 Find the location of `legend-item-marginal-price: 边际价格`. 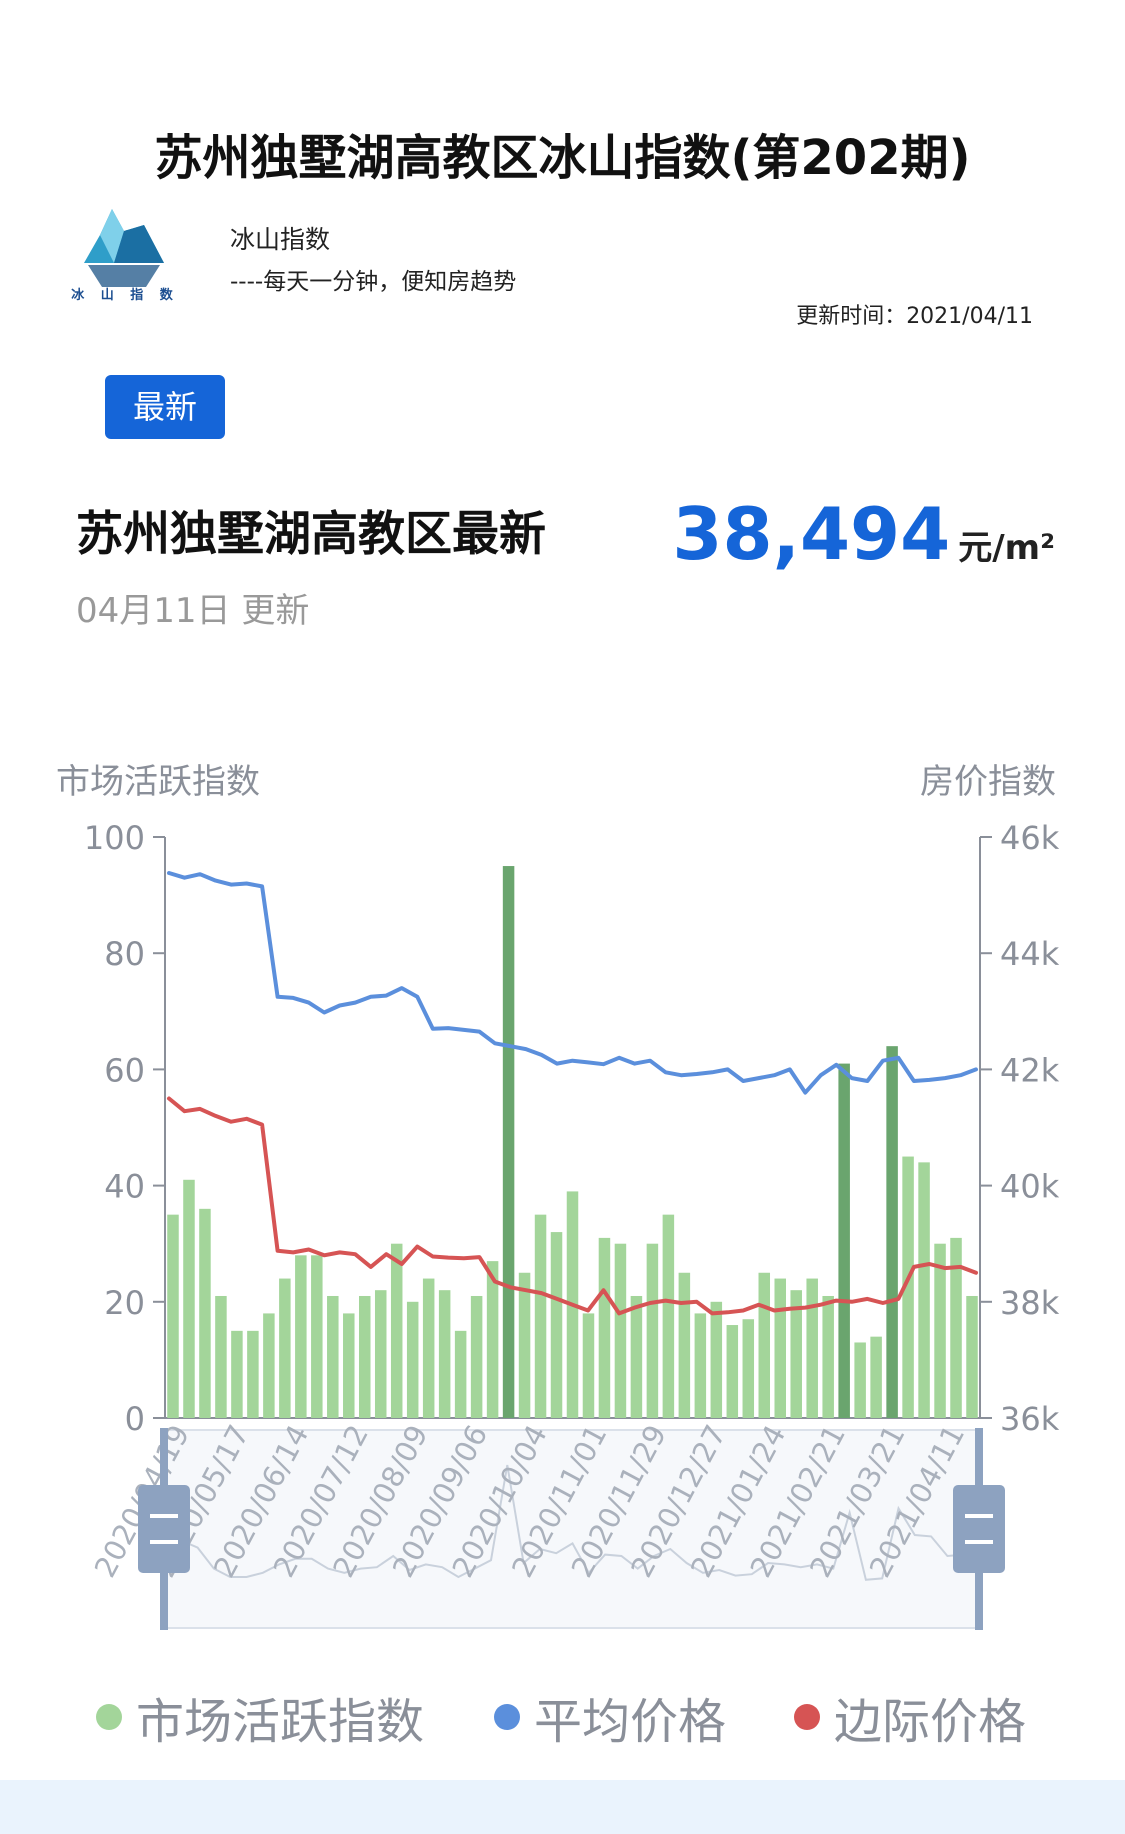

legend-item-marginal-price: 边际价格 is located at coordinates (910, 1717).